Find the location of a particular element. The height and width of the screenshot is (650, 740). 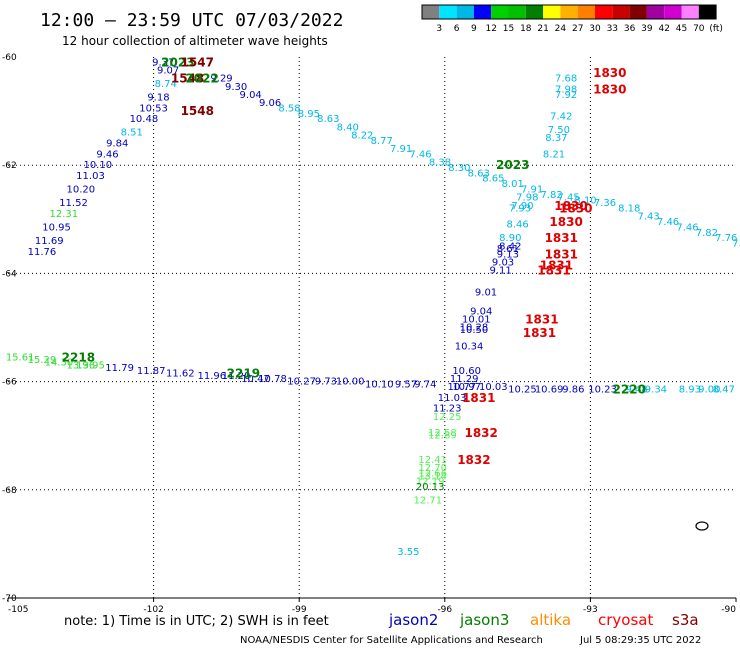

data-point-label: 7.98 is located at coordinates (527, 198).